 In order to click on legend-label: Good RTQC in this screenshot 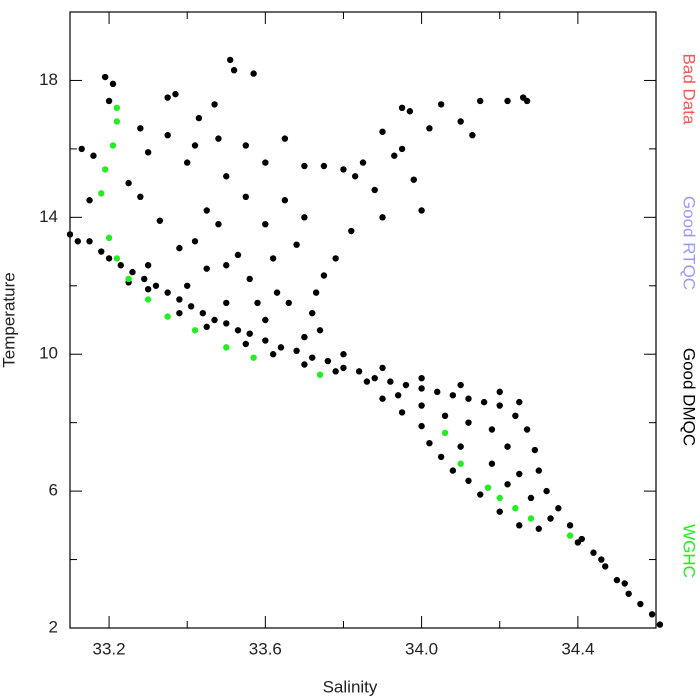, I will do `click(689, 243)`.